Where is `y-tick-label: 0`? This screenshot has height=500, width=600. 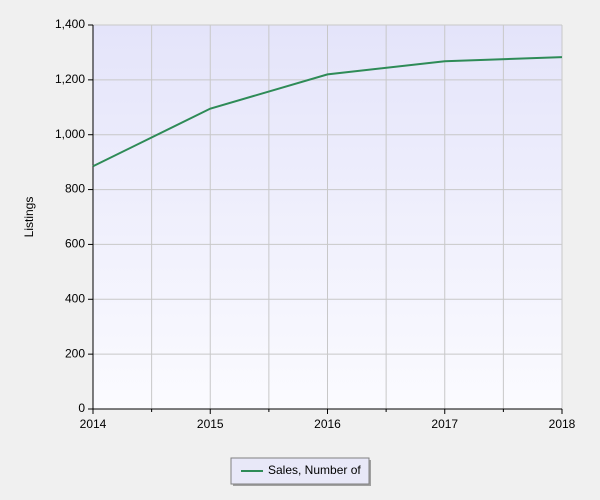 y-tick-label: 0 is located at coordinates (81, 408).